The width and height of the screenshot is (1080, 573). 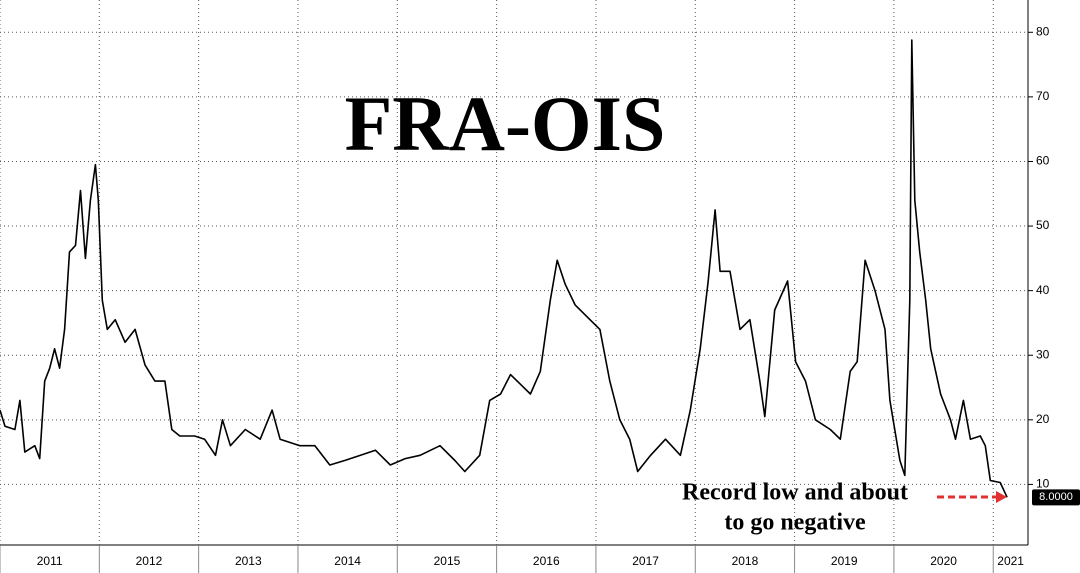 What do you see at coordinates (1043, 96) in the screenshot?
I see `y-tick-label: 70` at bounding box center [1043, 96].